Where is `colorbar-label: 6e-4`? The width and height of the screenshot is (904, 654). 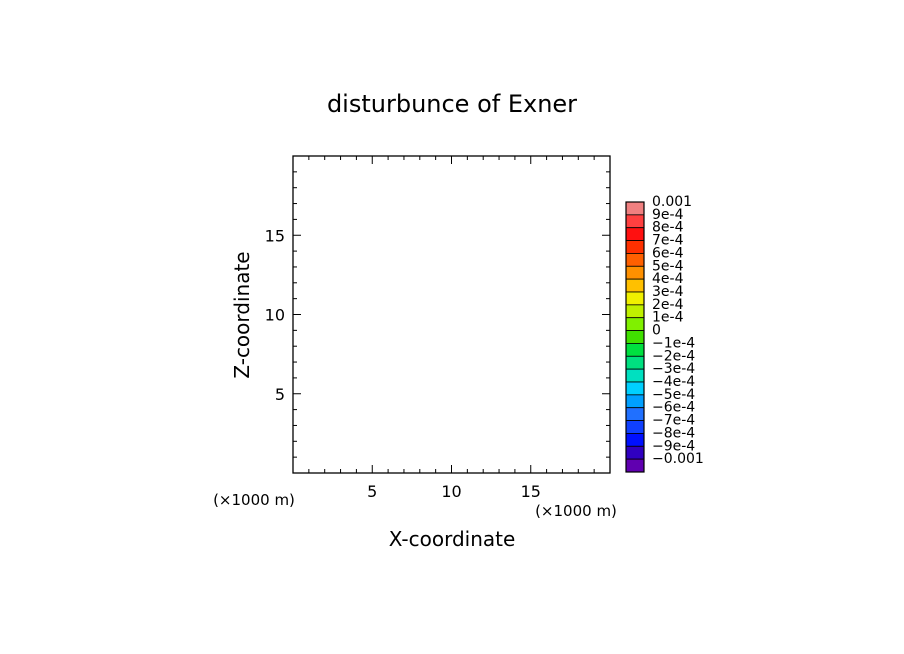 colorbar-label: 6e-4 is located at coordinates (668, 253).